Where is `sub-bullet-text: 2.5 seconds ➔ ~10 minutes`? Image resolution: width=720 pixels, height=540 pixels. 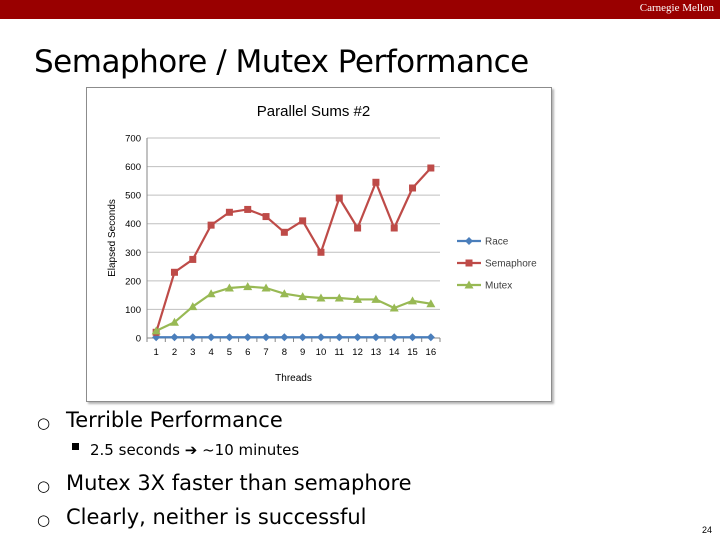 sub-bullet-text: 2.5 seconds ➔ ~10 minutes is located at coordinates (194, 450).